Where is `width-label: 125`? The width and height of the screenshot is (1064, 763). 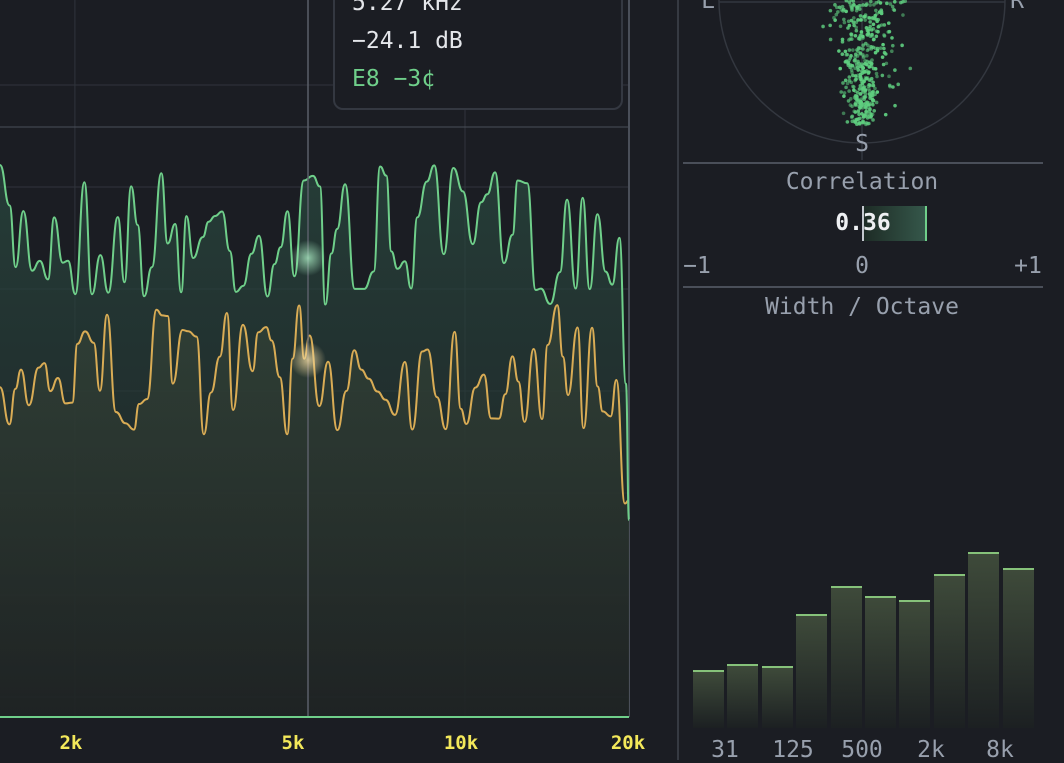
width-label: 125 is located at coordinates (793, 750).